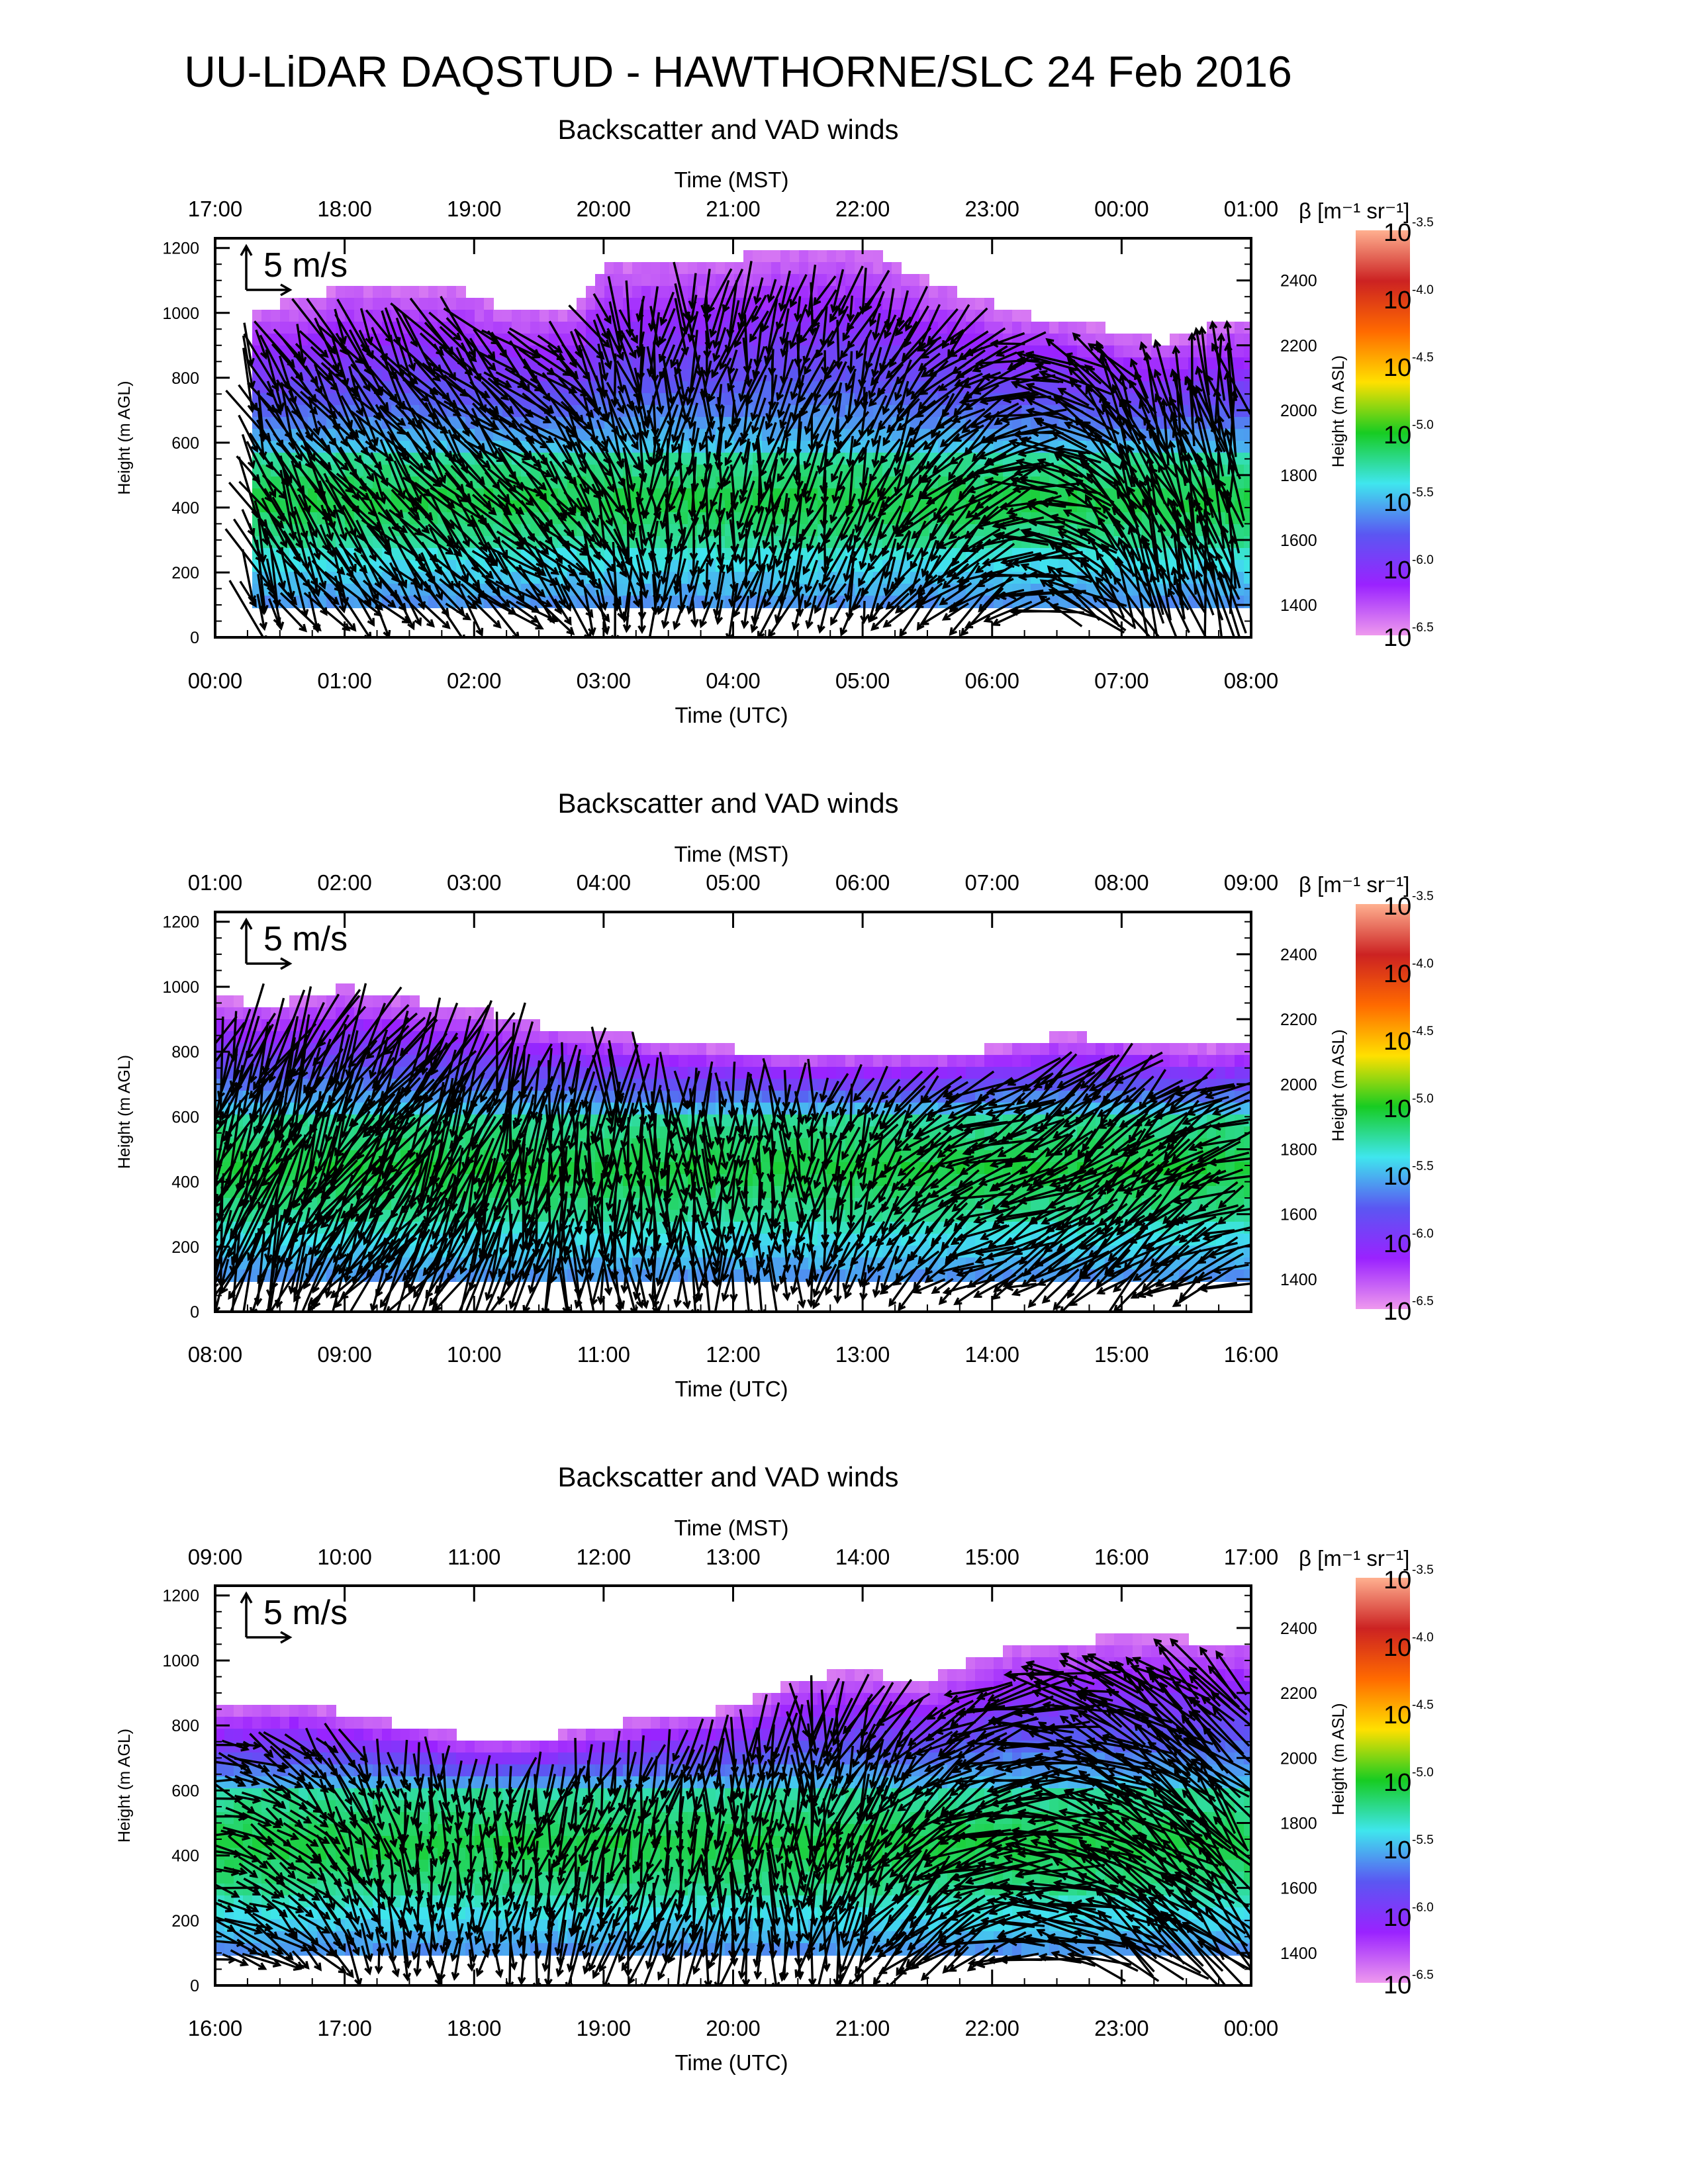 This screenshot has width=1688, height=2184. Describe the element at coordinates (733, 209) in the screenshot. I see `top-tick-label: 21:00` at that location.